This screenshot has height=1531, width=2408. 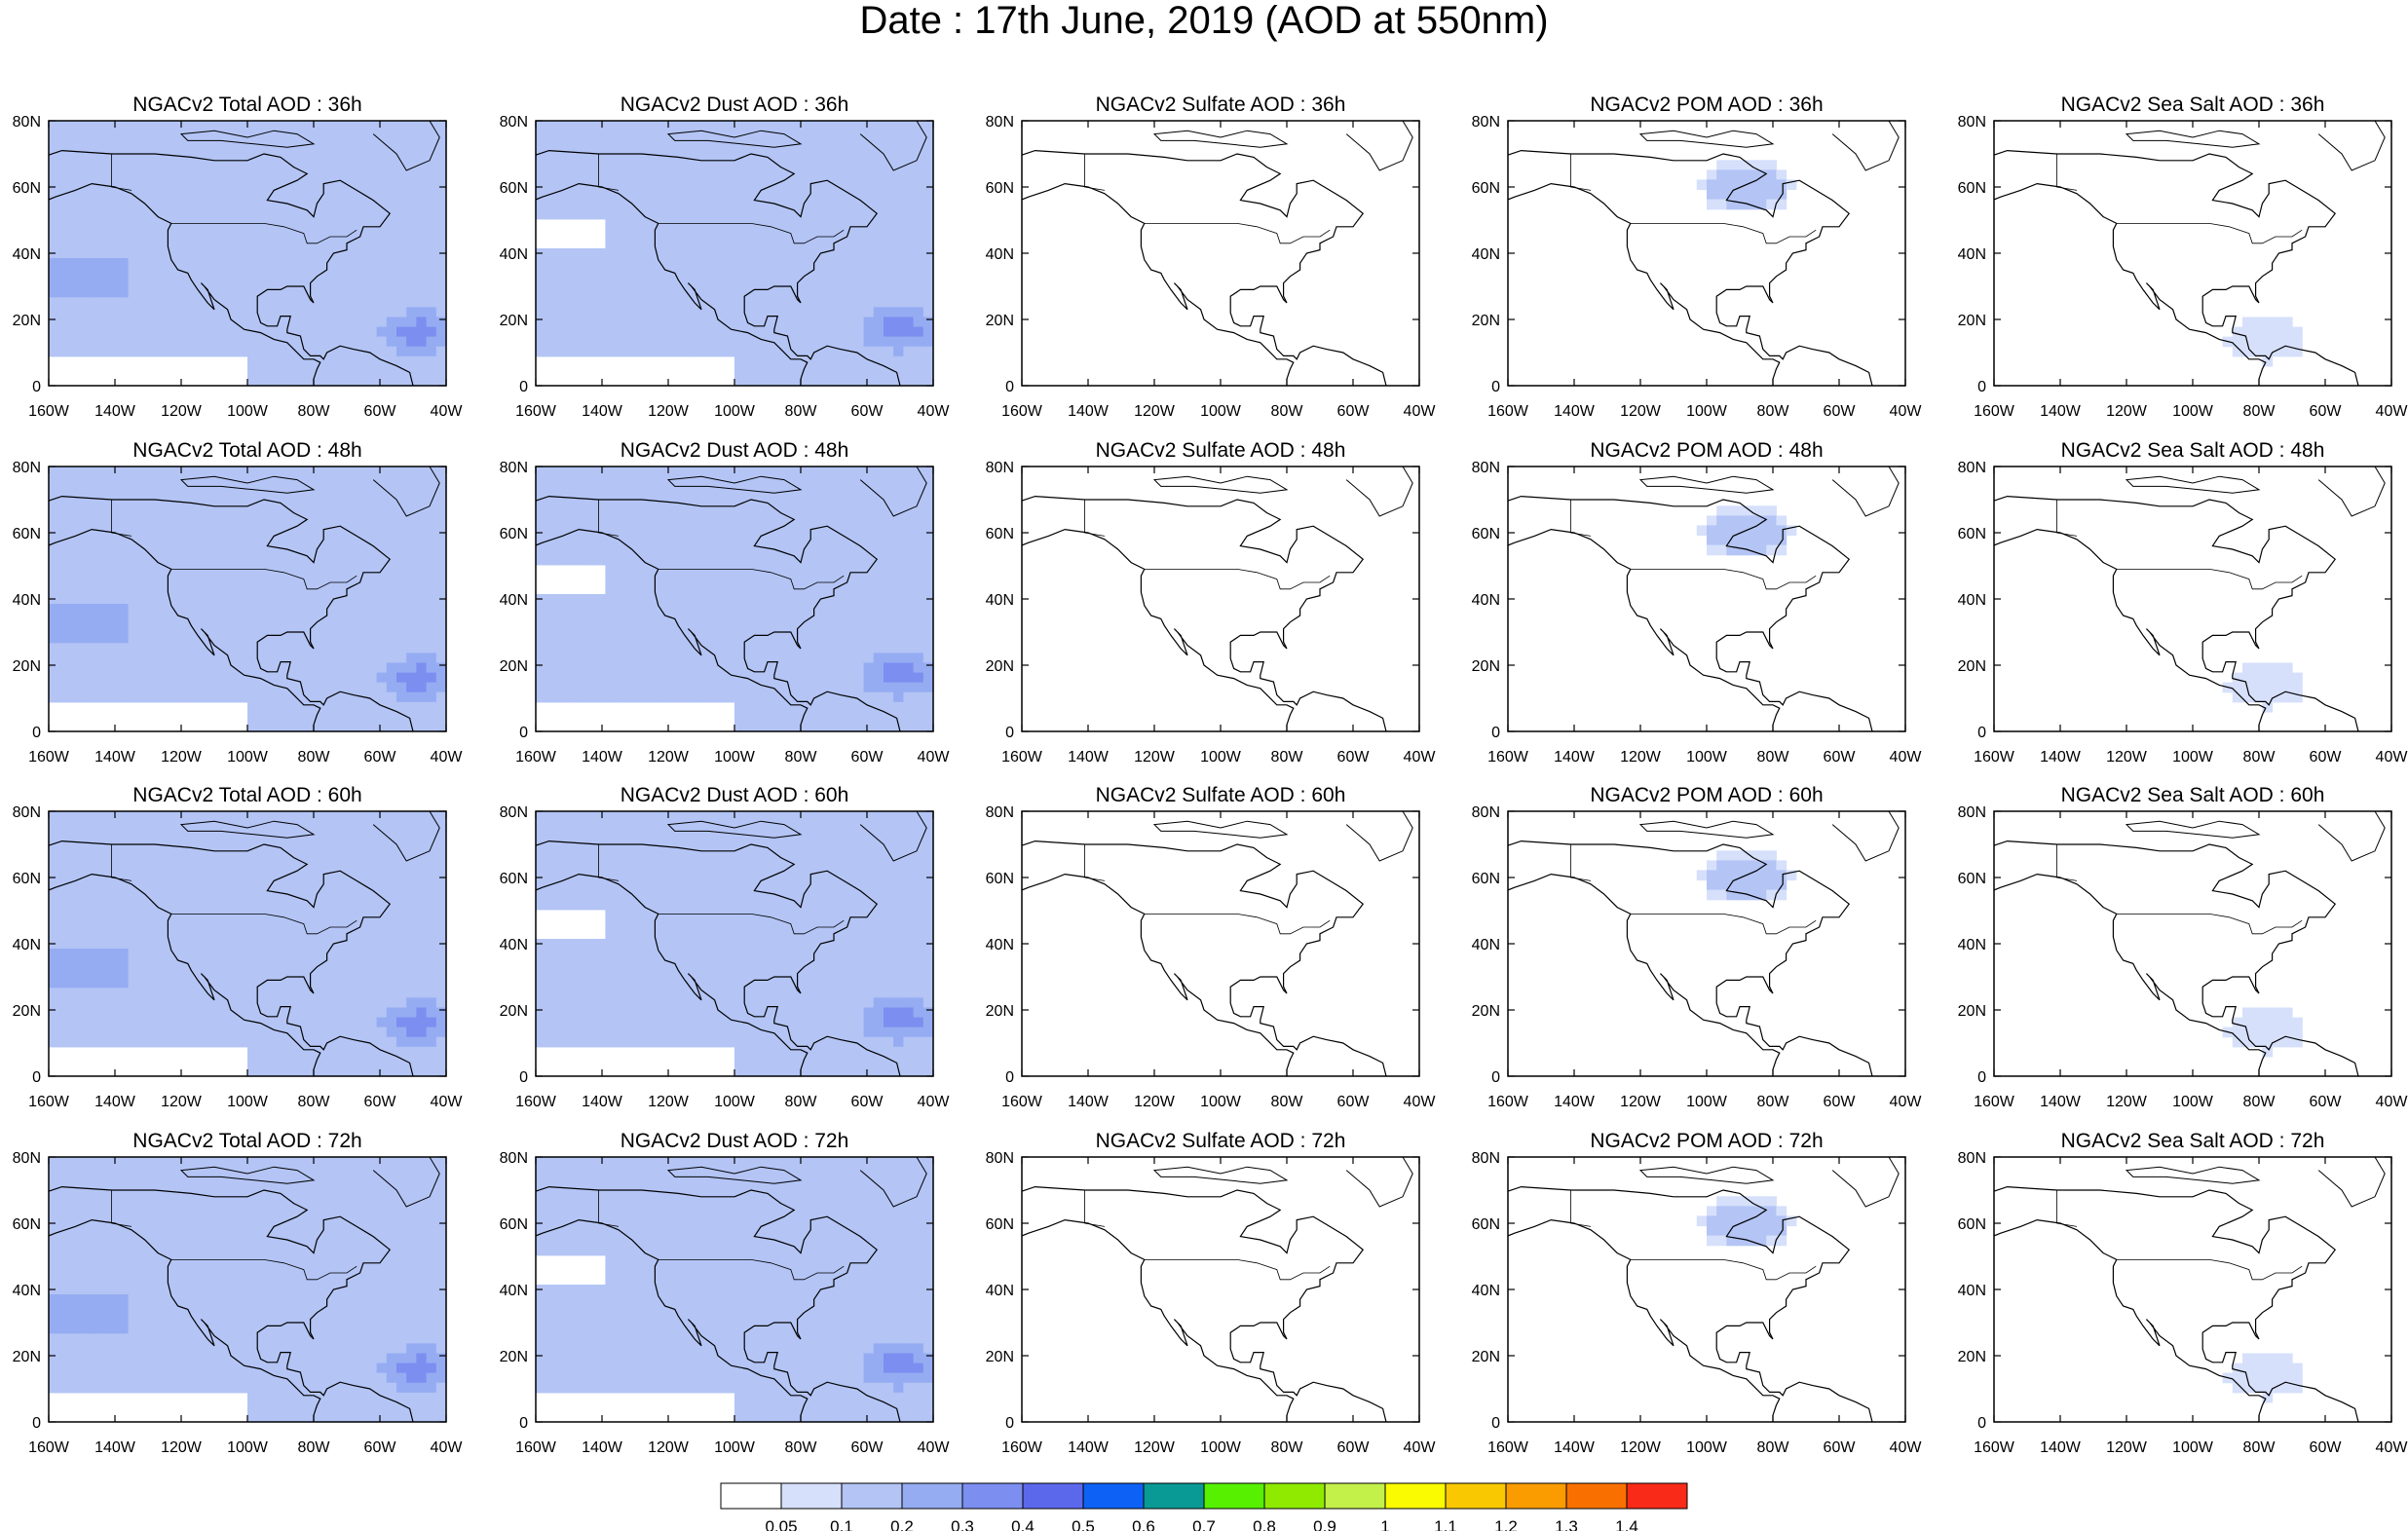 I want to click on lon-tick-label: 100W, so click(x=1221, y=757).